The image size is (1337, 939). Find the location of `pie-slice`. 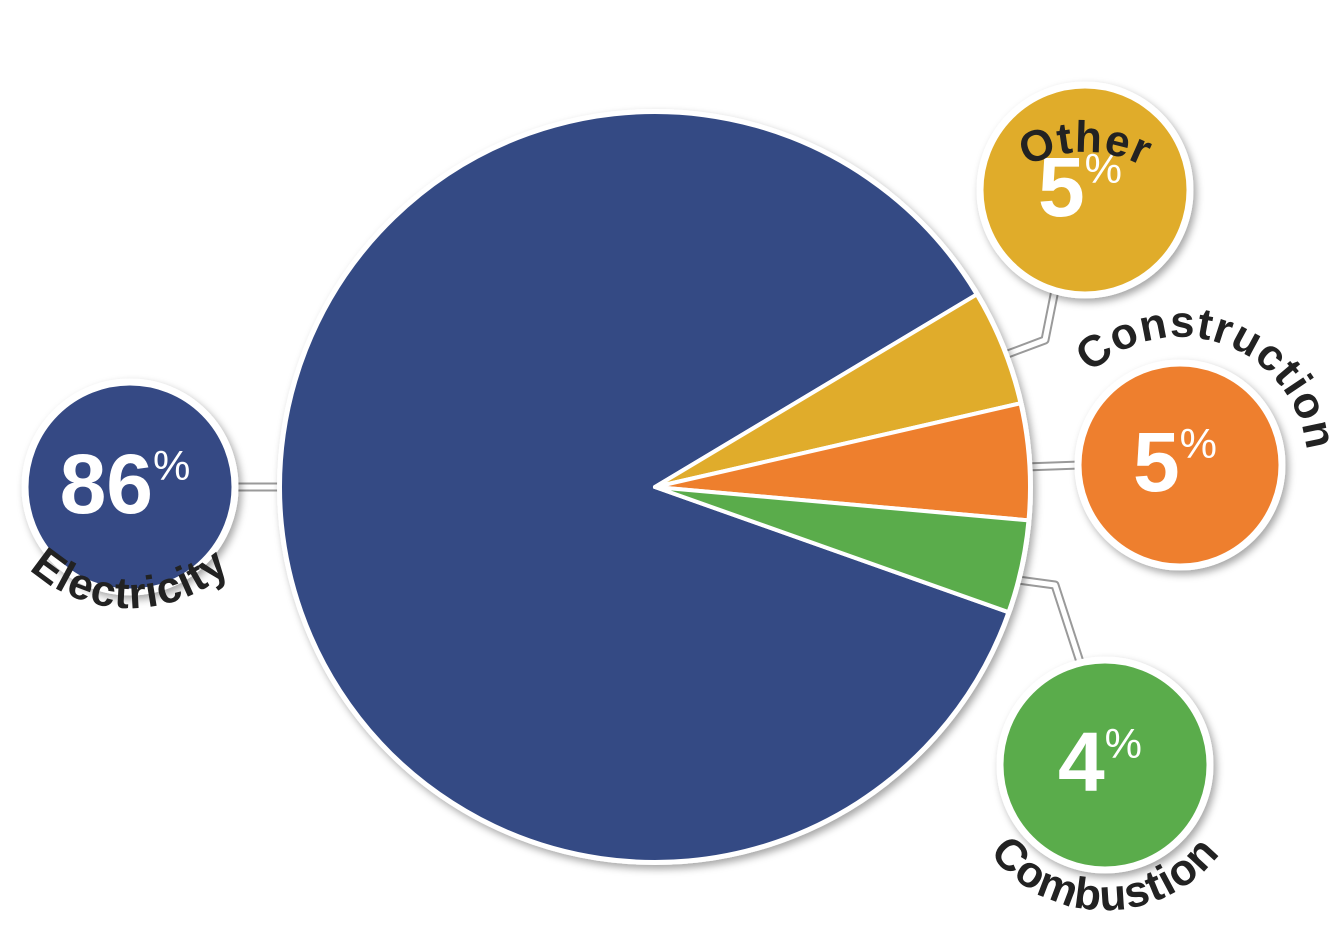

pie-slice is located at coordinates (842, 550).